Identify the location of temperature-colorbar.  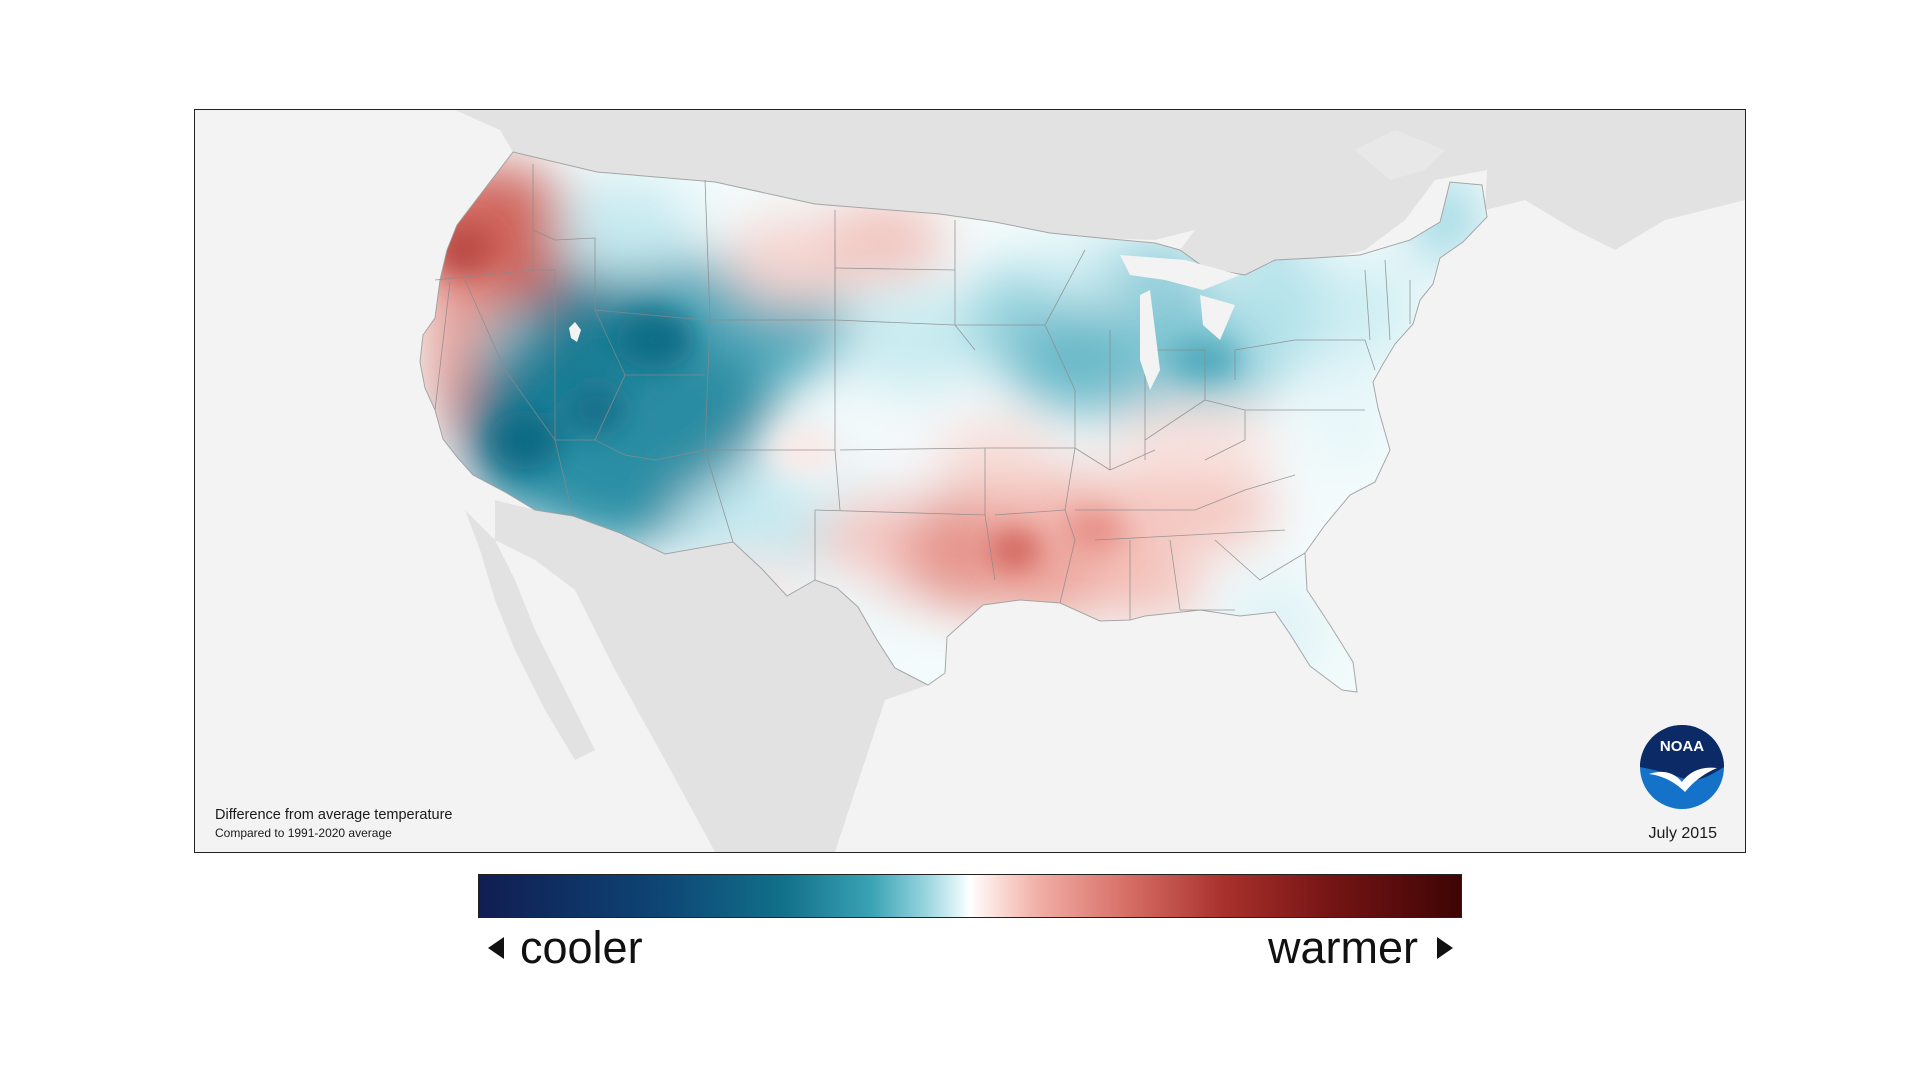
(970, 896).